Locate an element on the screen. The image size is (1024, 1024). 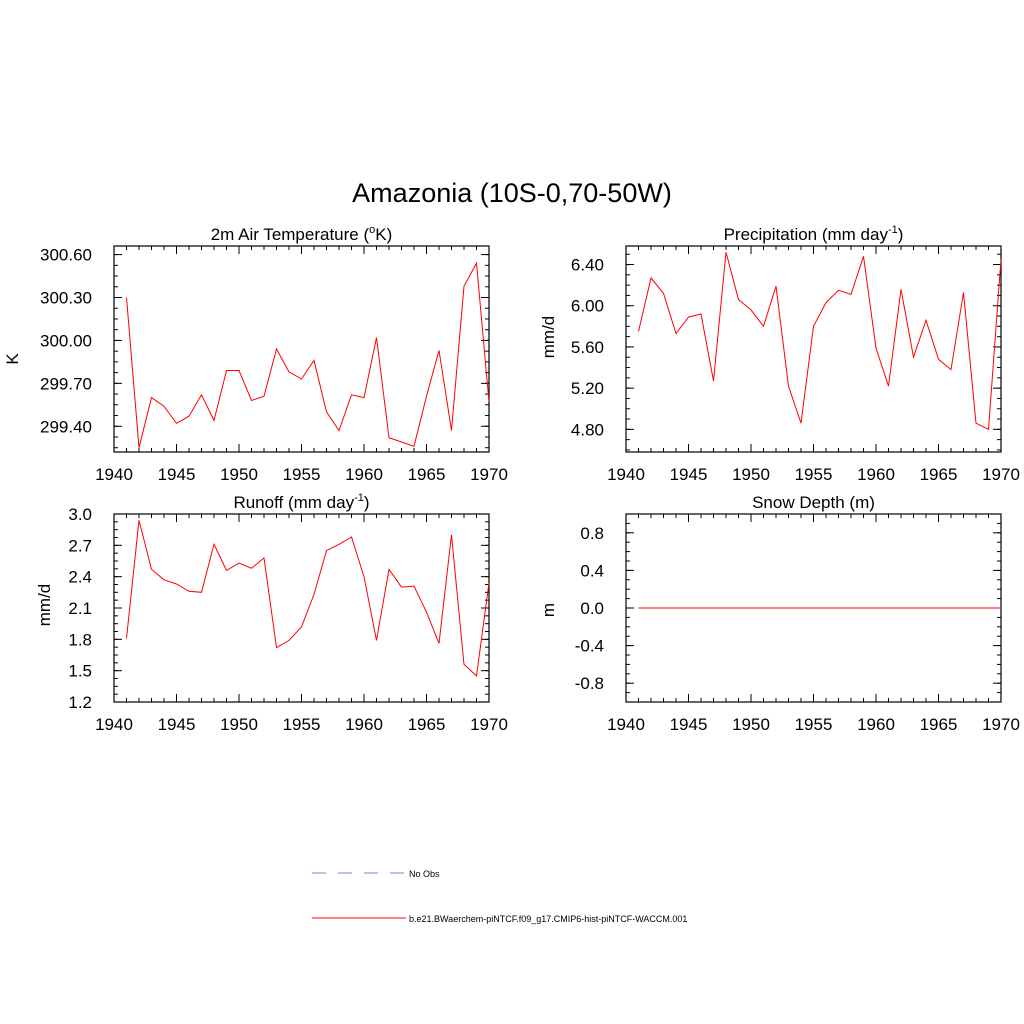
y-tick-label: 3.0 is located at coordinates (80, 514).